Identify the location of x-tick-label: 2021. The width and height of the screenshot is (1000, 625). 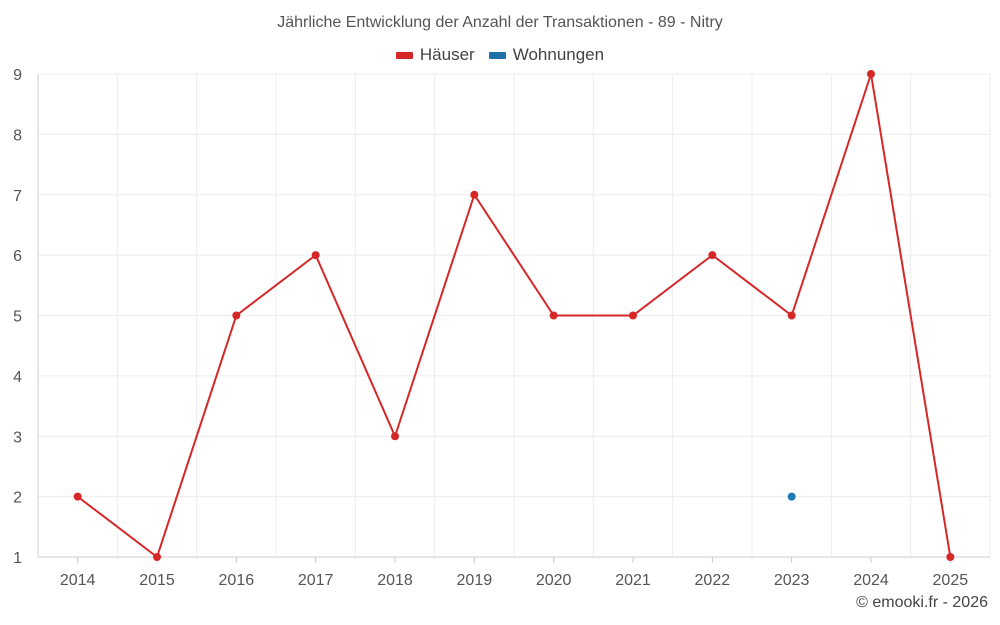
(633, 580).